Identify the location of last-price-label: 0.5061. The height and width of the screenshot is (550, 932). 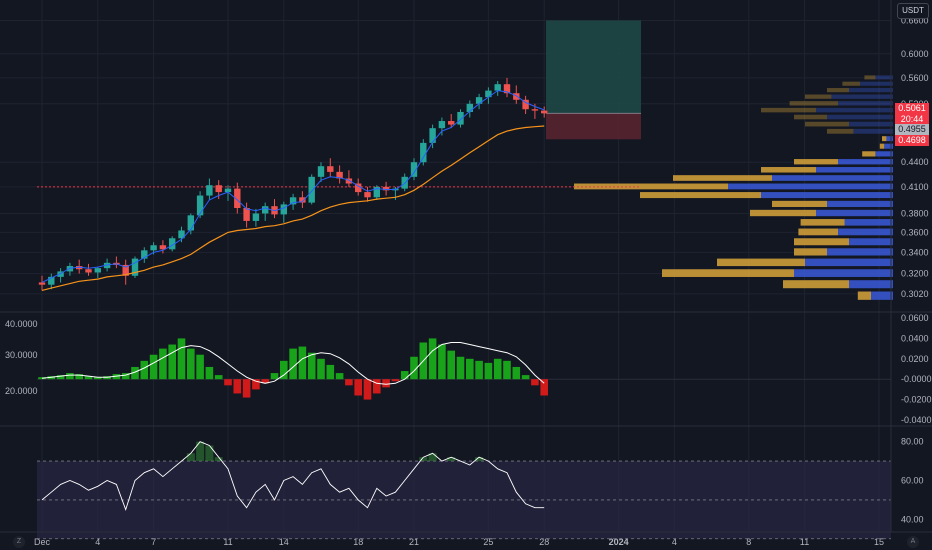
(912, 108).